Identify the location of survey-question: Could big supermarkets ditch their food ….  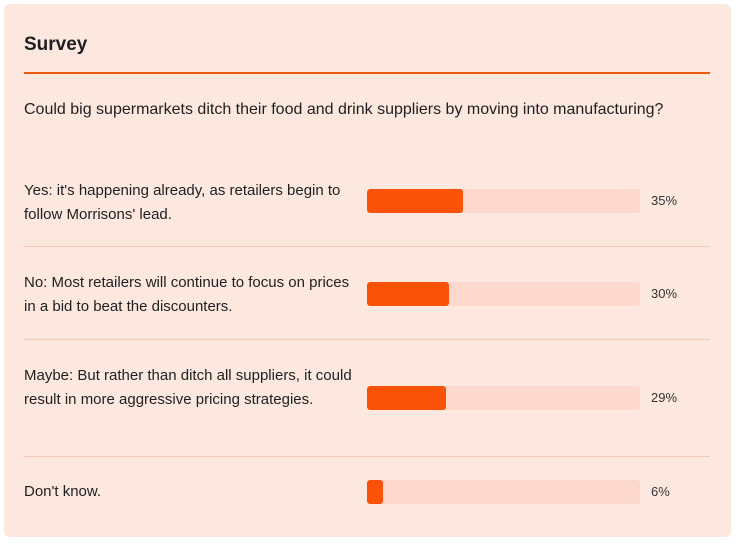
(344, 109).